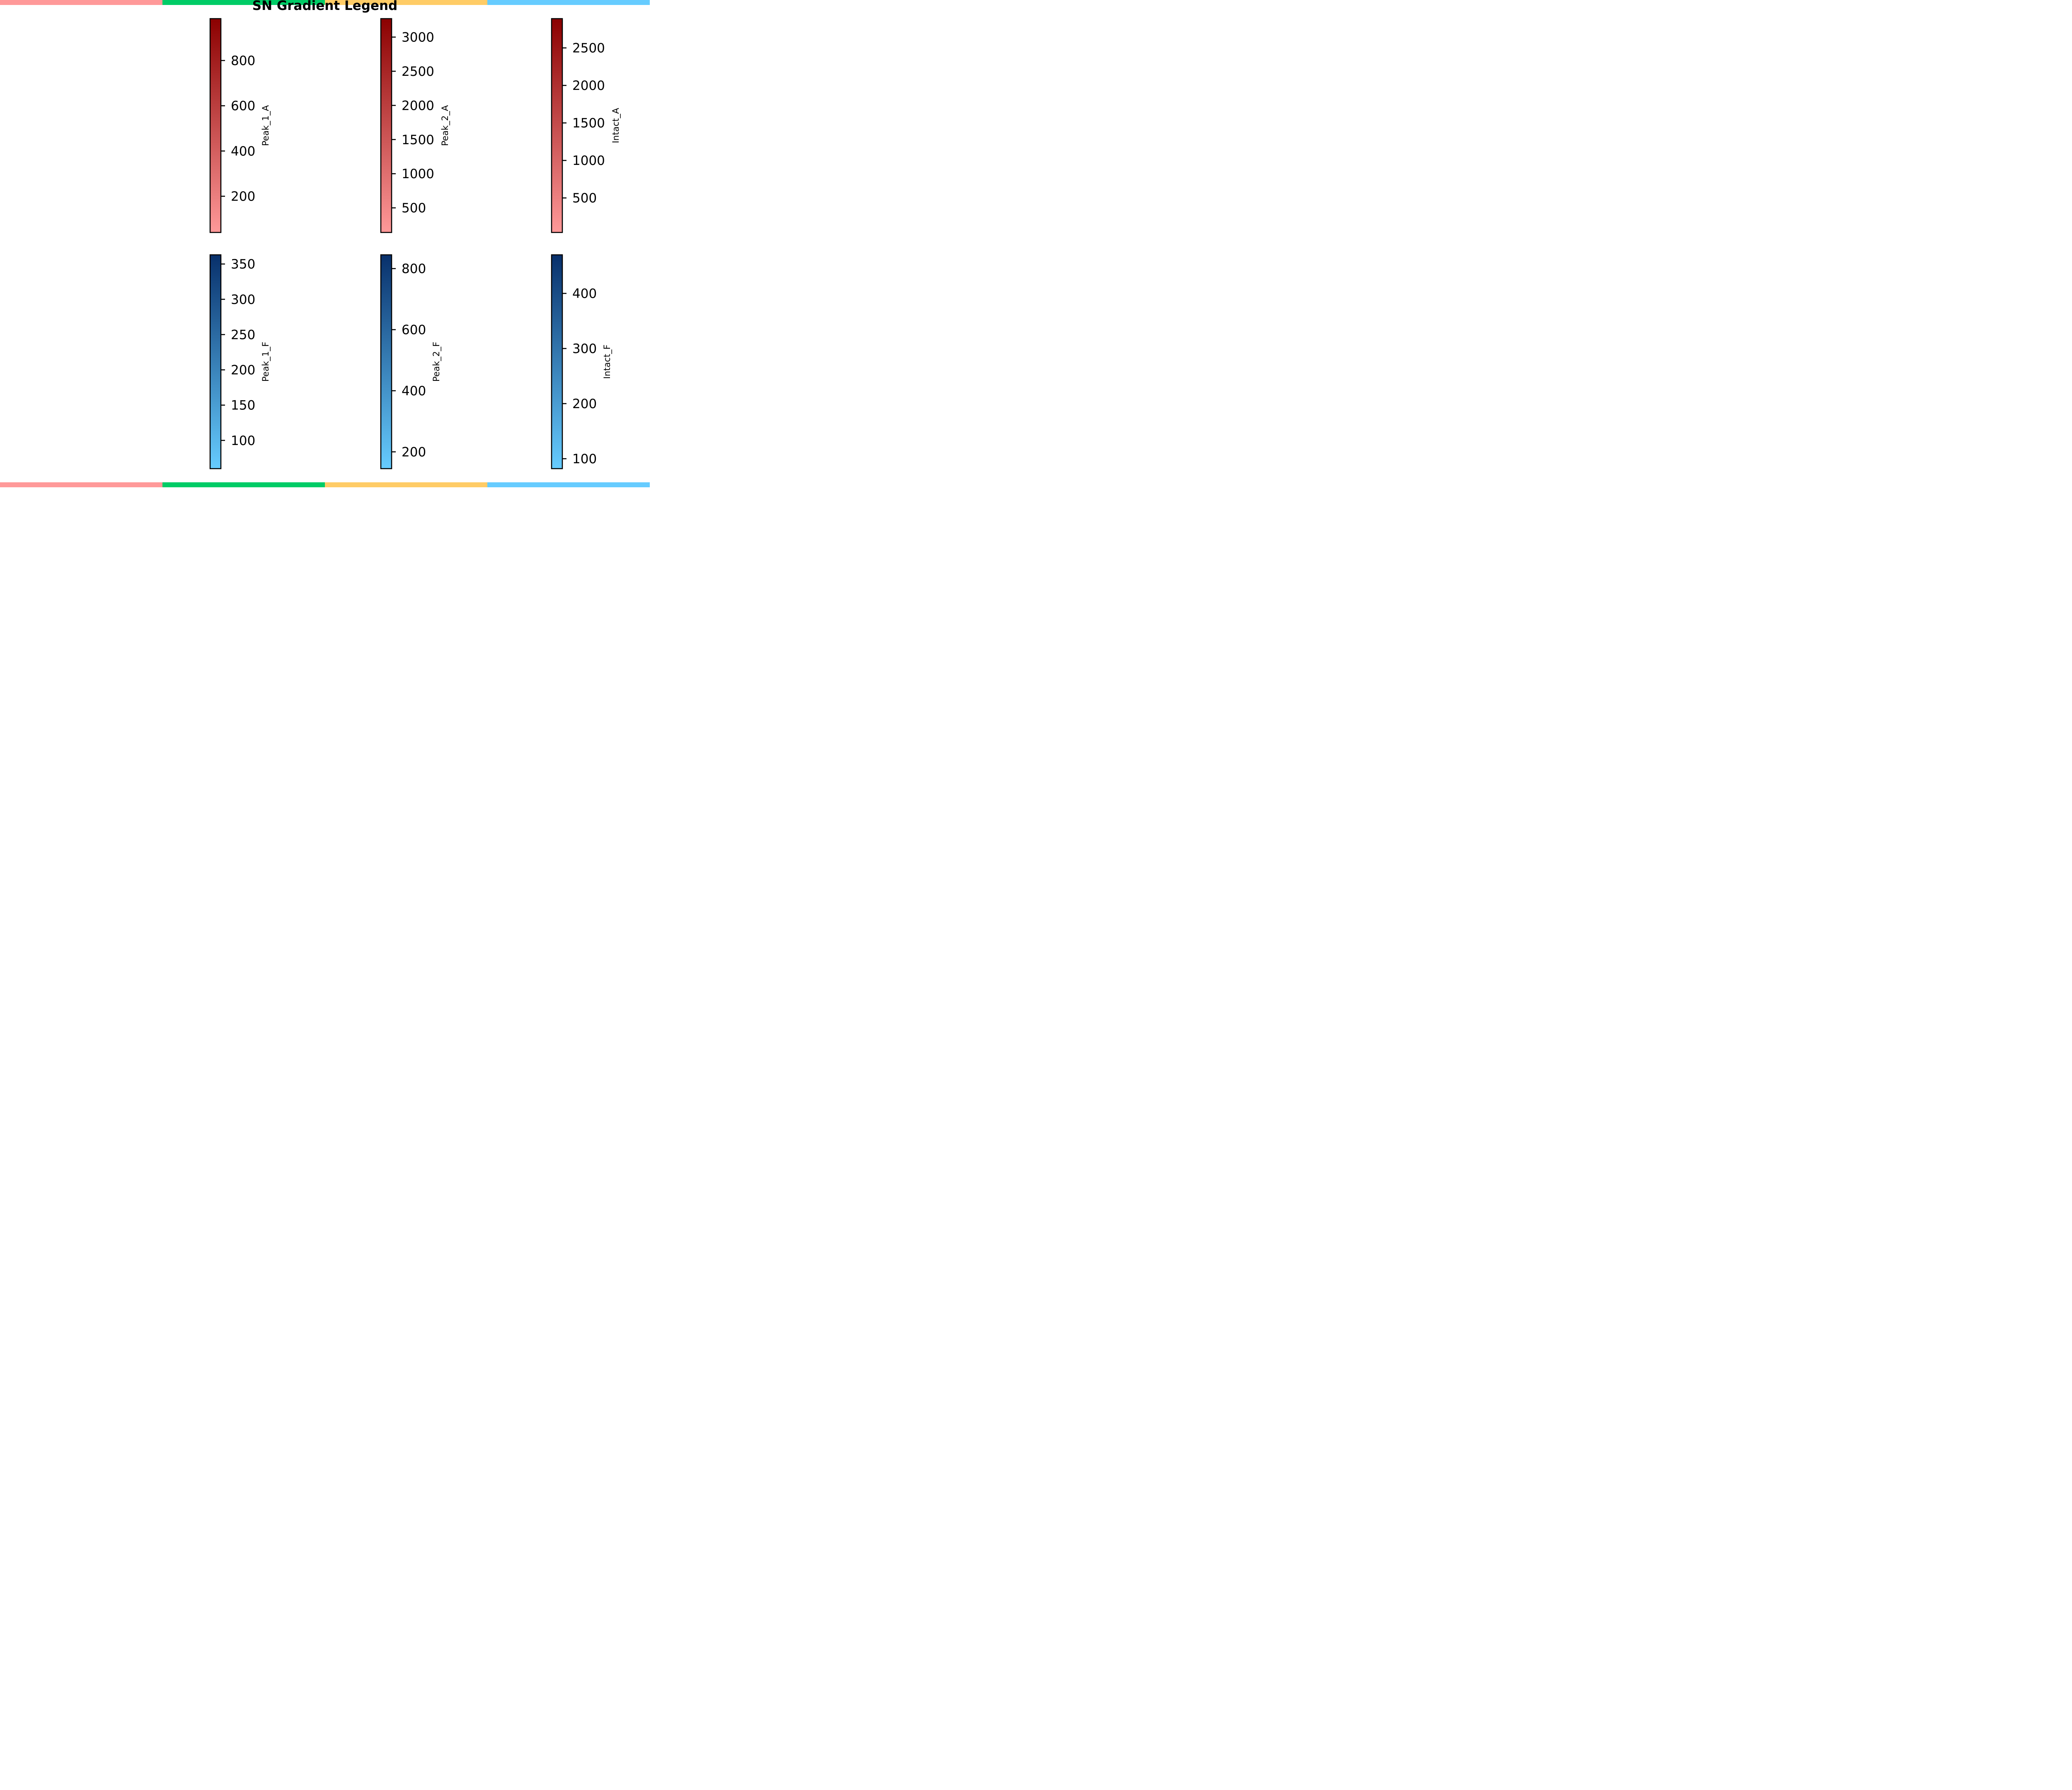  I want to click on colorbar-gradient-Intact_A, so click(557, 126).